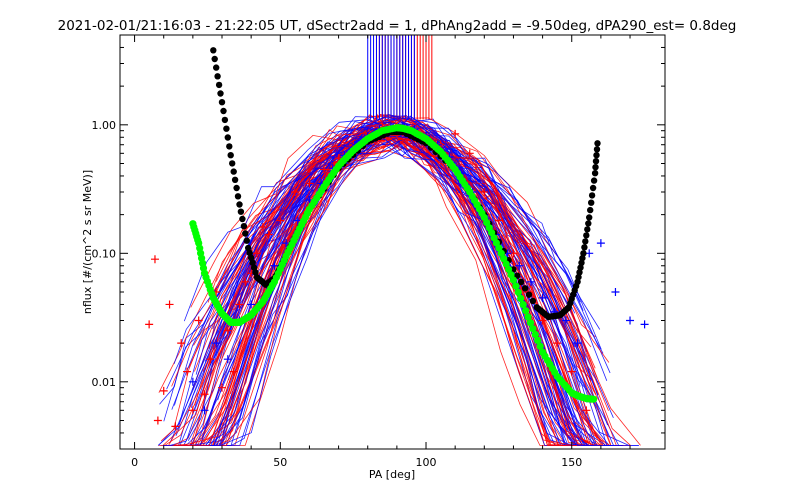 This screenshot has height=500, width=800. I want to click on x-tick-label: 100, so click(426, 462).